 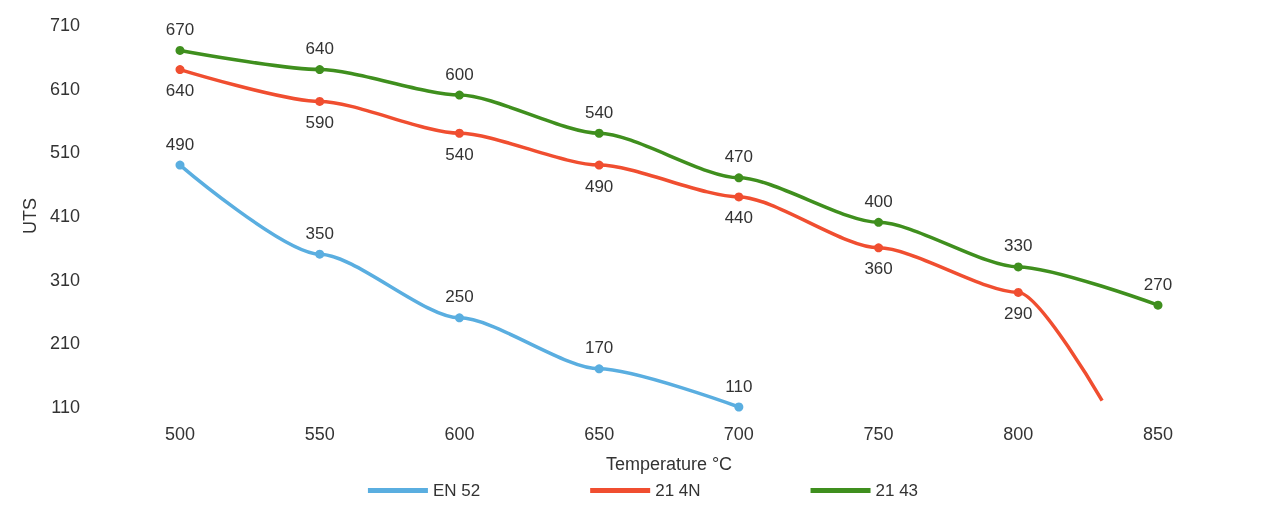 What do you see at coordinates (180, 434) in the screenshot?
I see `x-tick-label: 500` at bounding box center [180, 434].